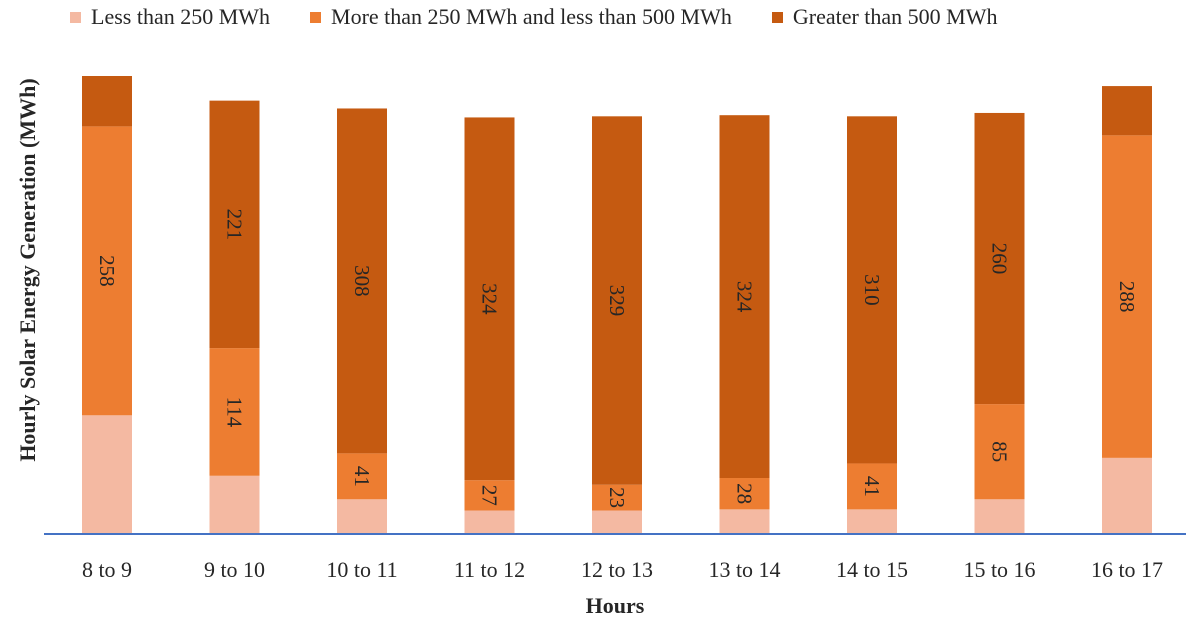  I want to click on data-label-2-5: 23, so click(617, 497).